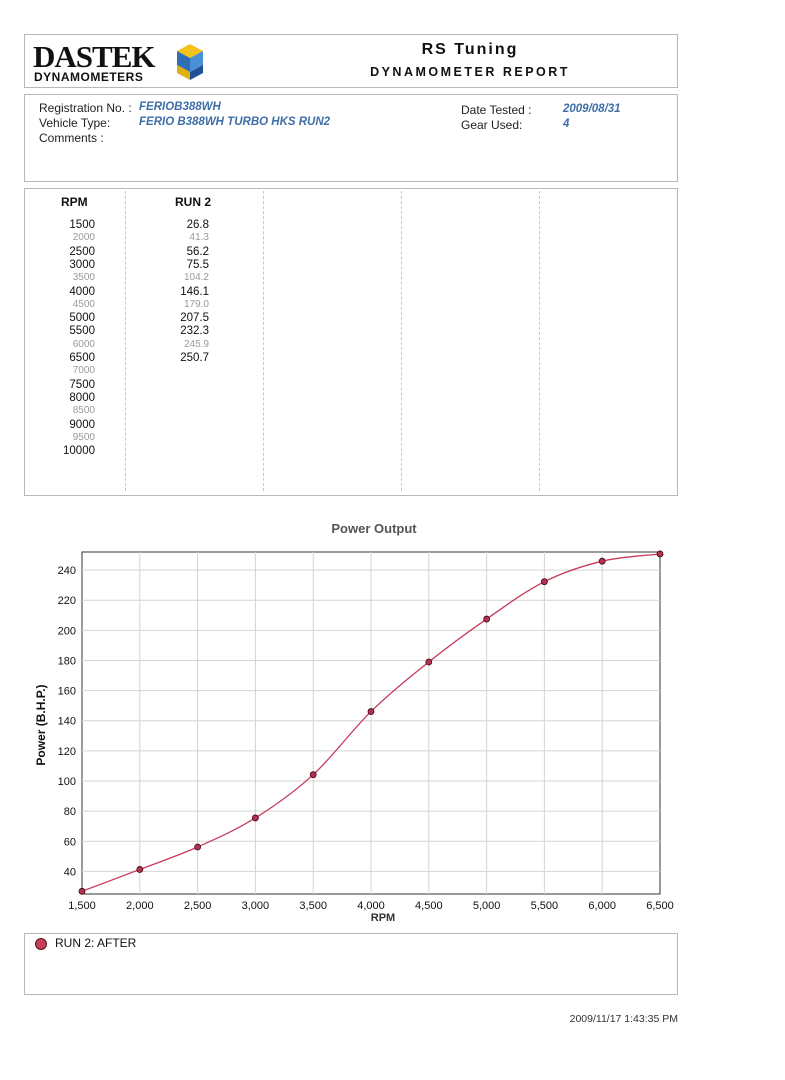  I want to click on comments-label: Comments :, so click(71, 138).